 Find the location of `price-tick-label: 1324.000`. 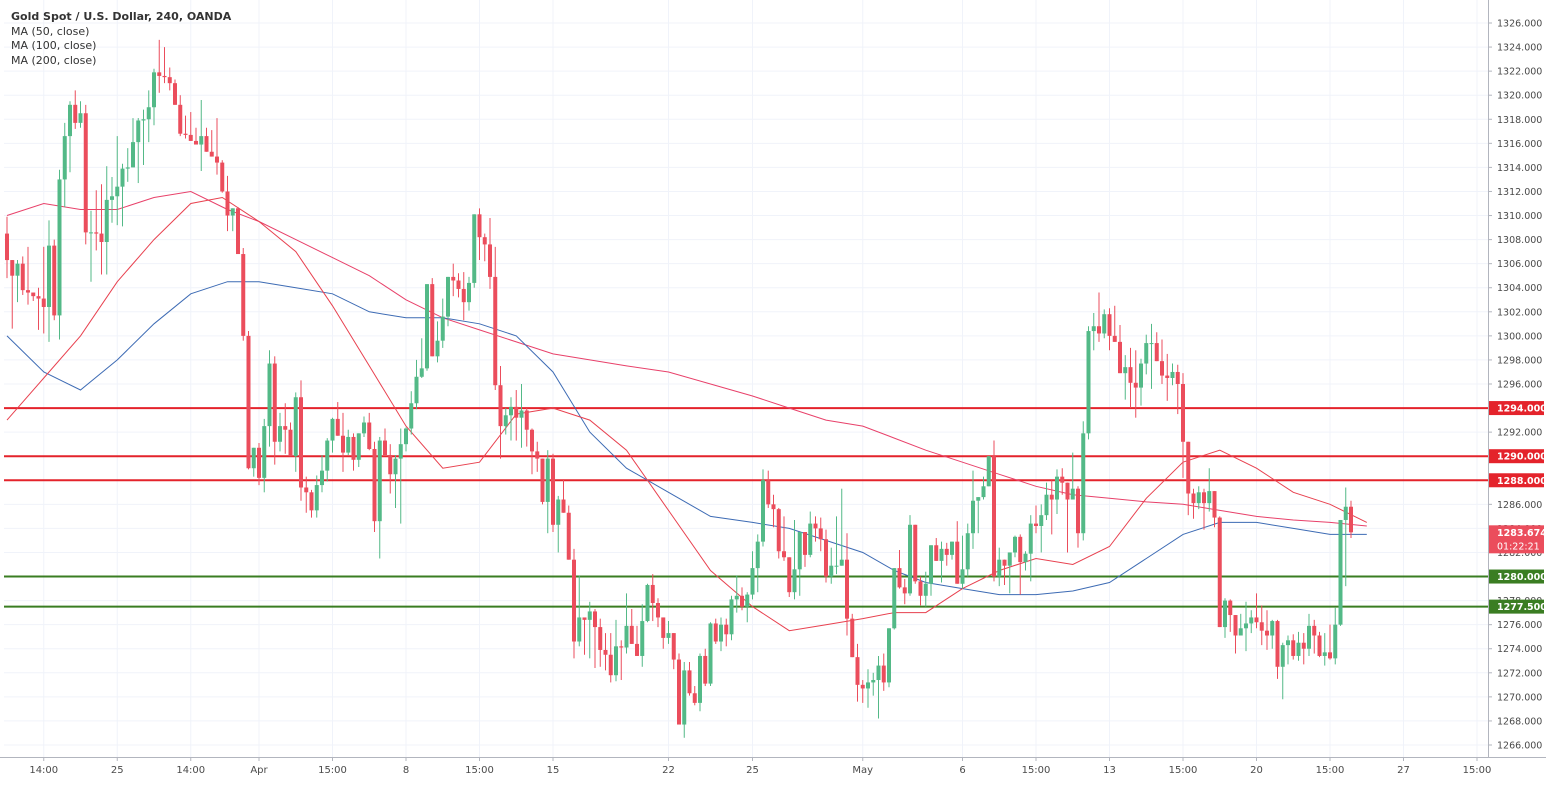

price-tick-label: 1324.000 is located at coordinates (1519, 48).